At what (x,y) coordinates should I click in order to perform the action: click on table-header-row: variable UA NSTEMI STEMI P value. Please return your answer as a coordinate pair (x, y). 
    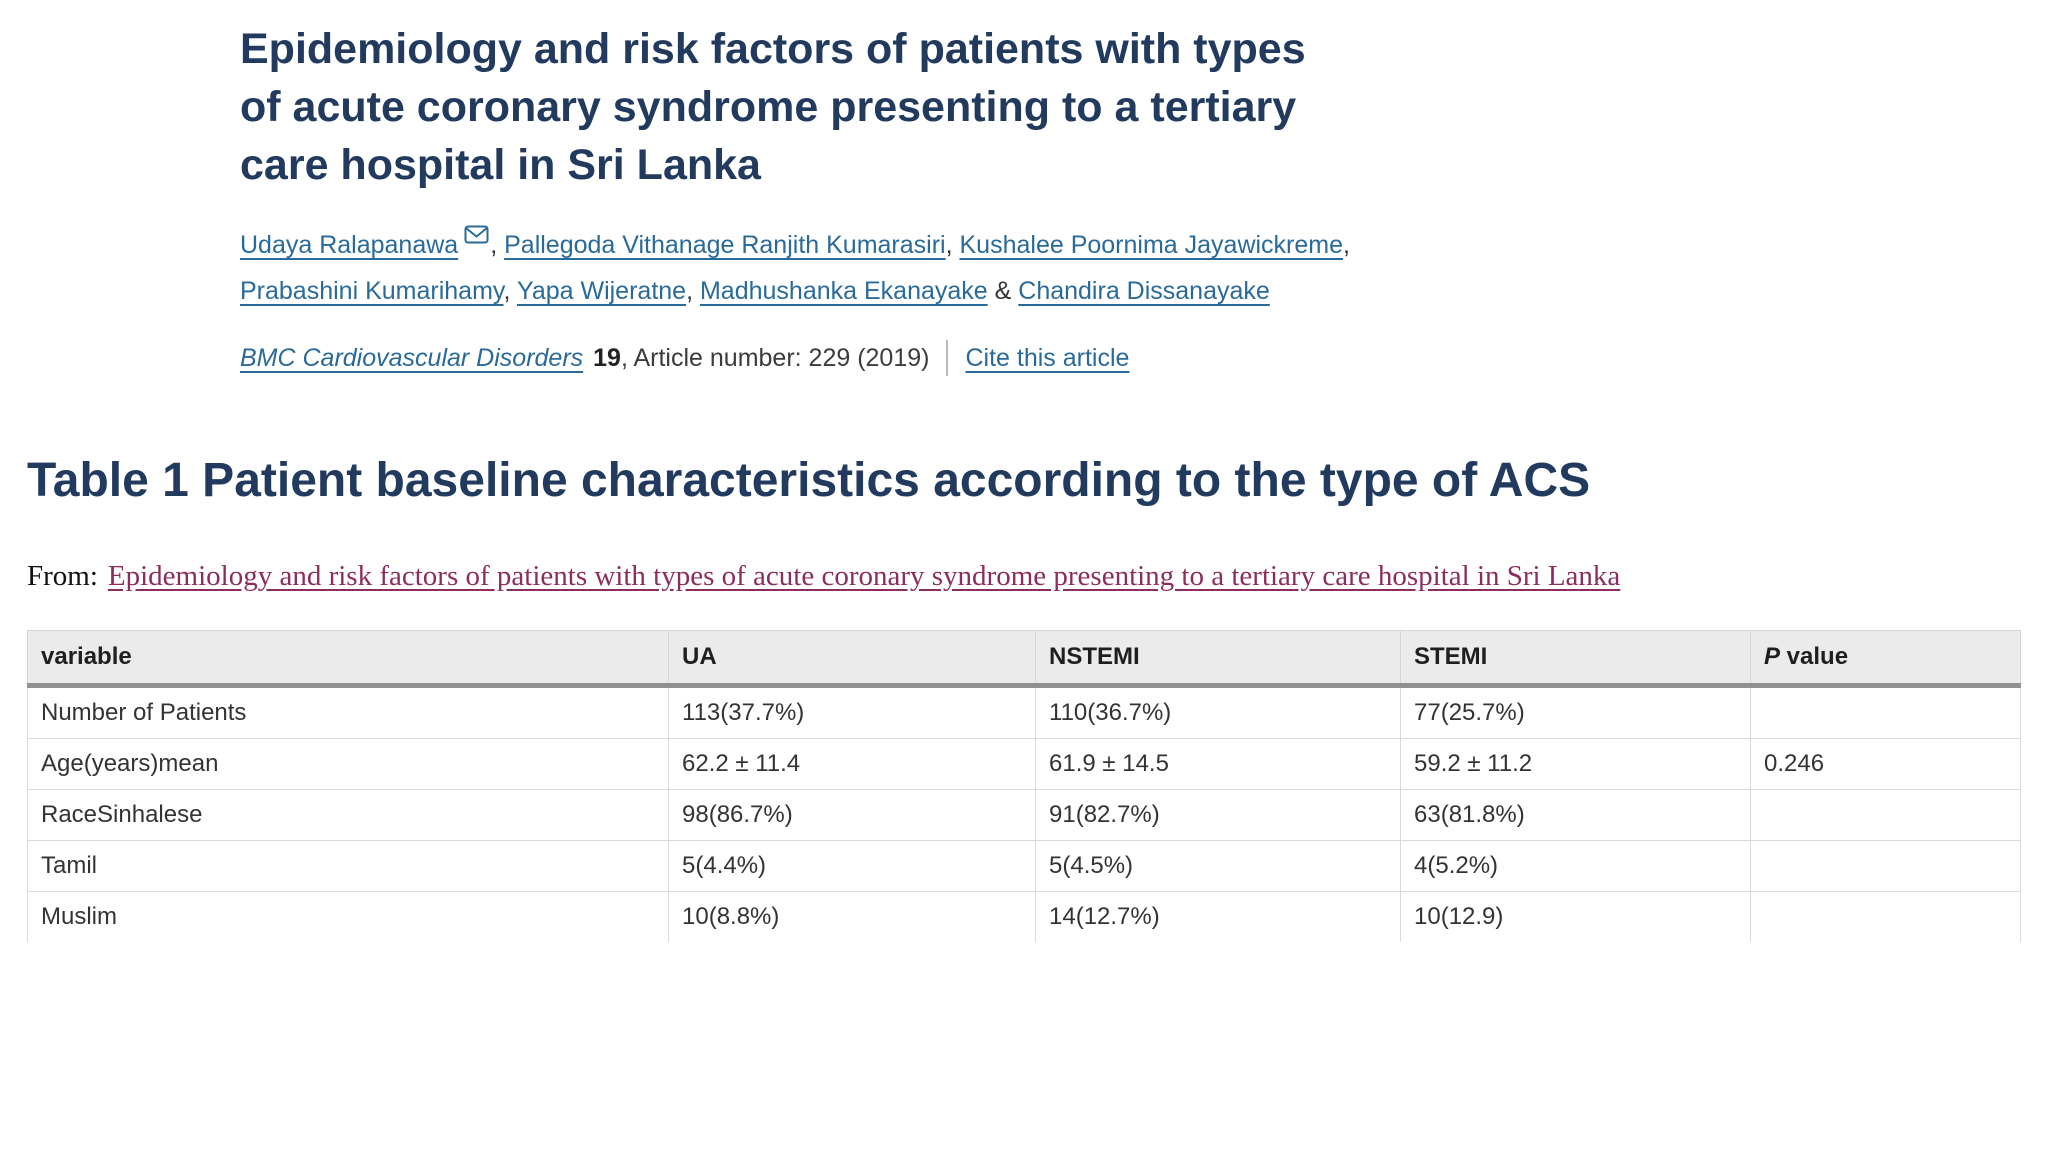
    Looking at the image, I should click on (1024, 659).